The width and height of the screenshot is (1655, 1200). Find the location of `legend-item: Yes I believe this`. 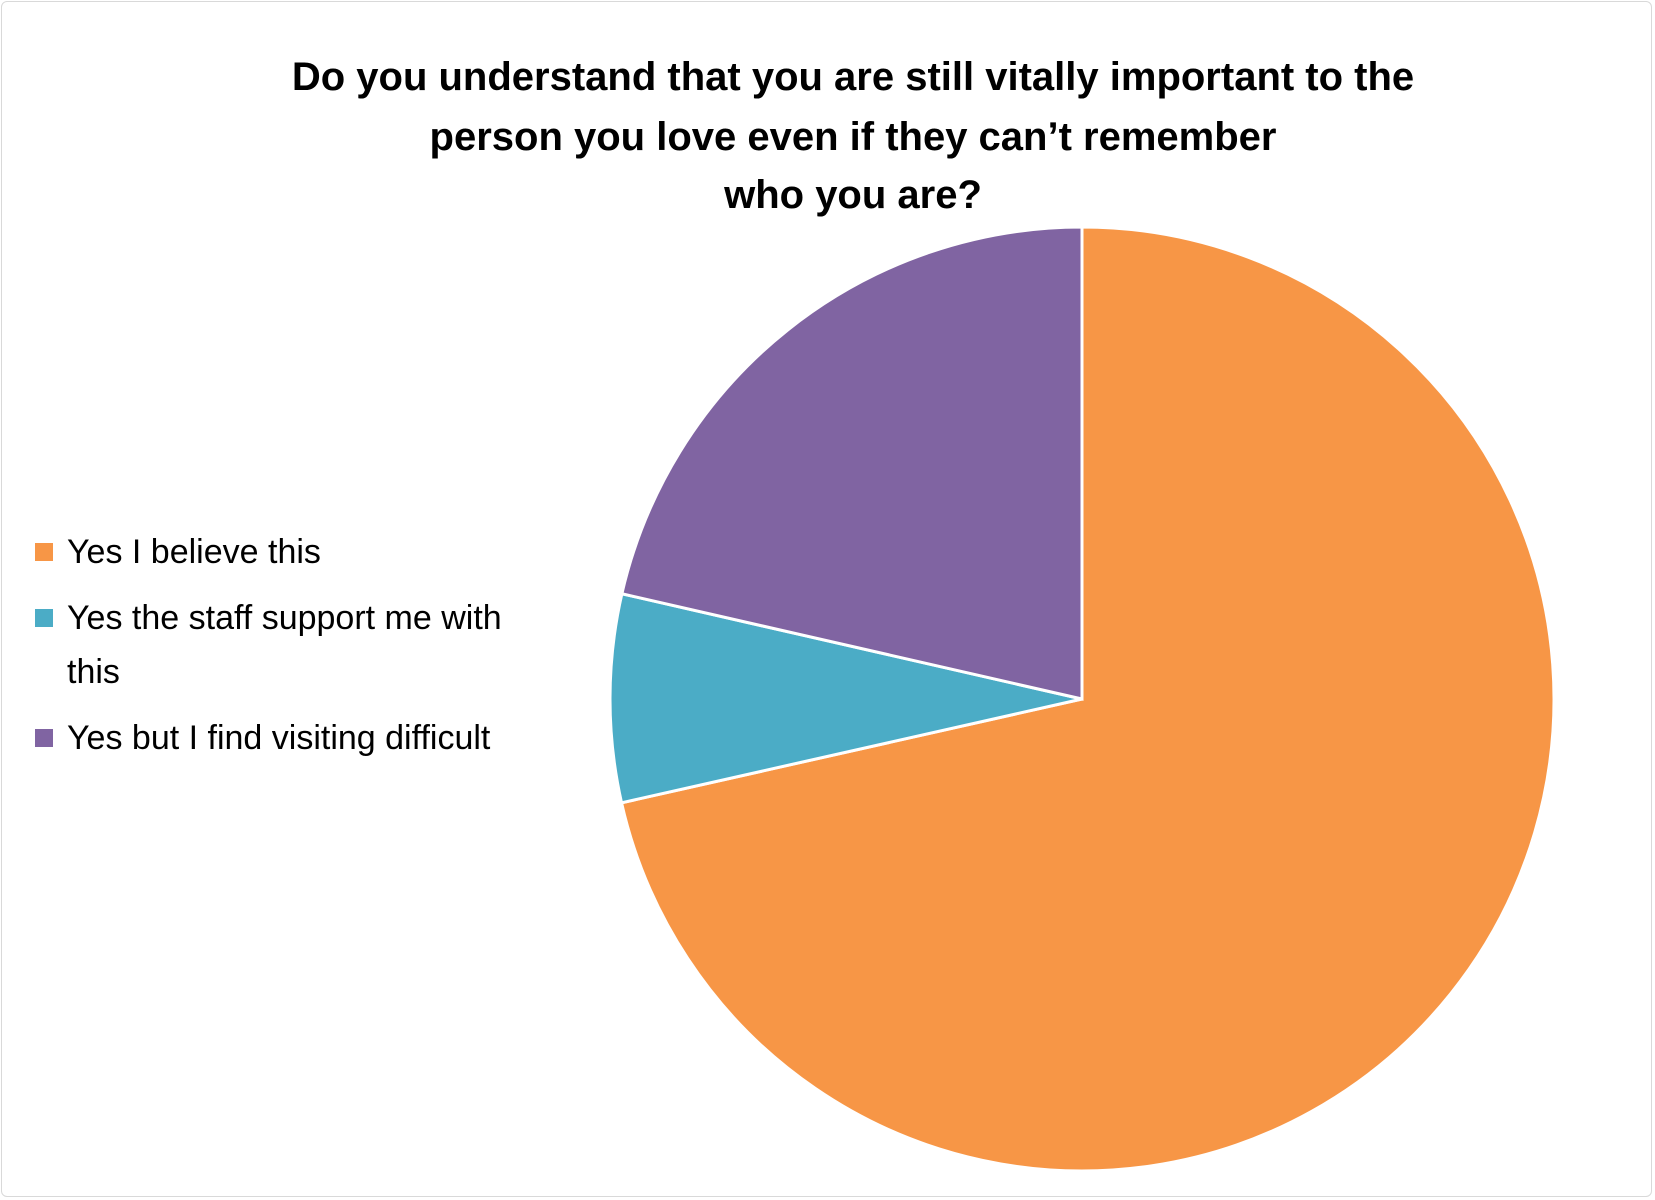

legend-item: Yes I believe this is located at coordinates (295, 552).